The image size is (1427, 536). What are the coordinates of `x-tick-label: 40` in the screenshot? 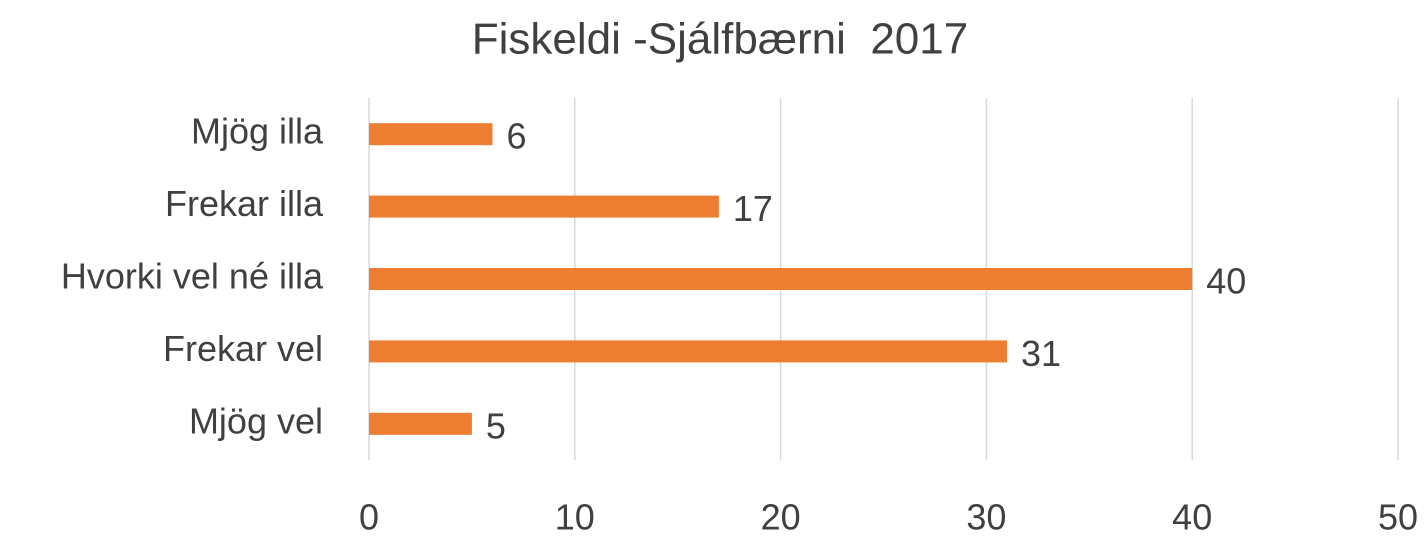 It's located at (1192, 516).